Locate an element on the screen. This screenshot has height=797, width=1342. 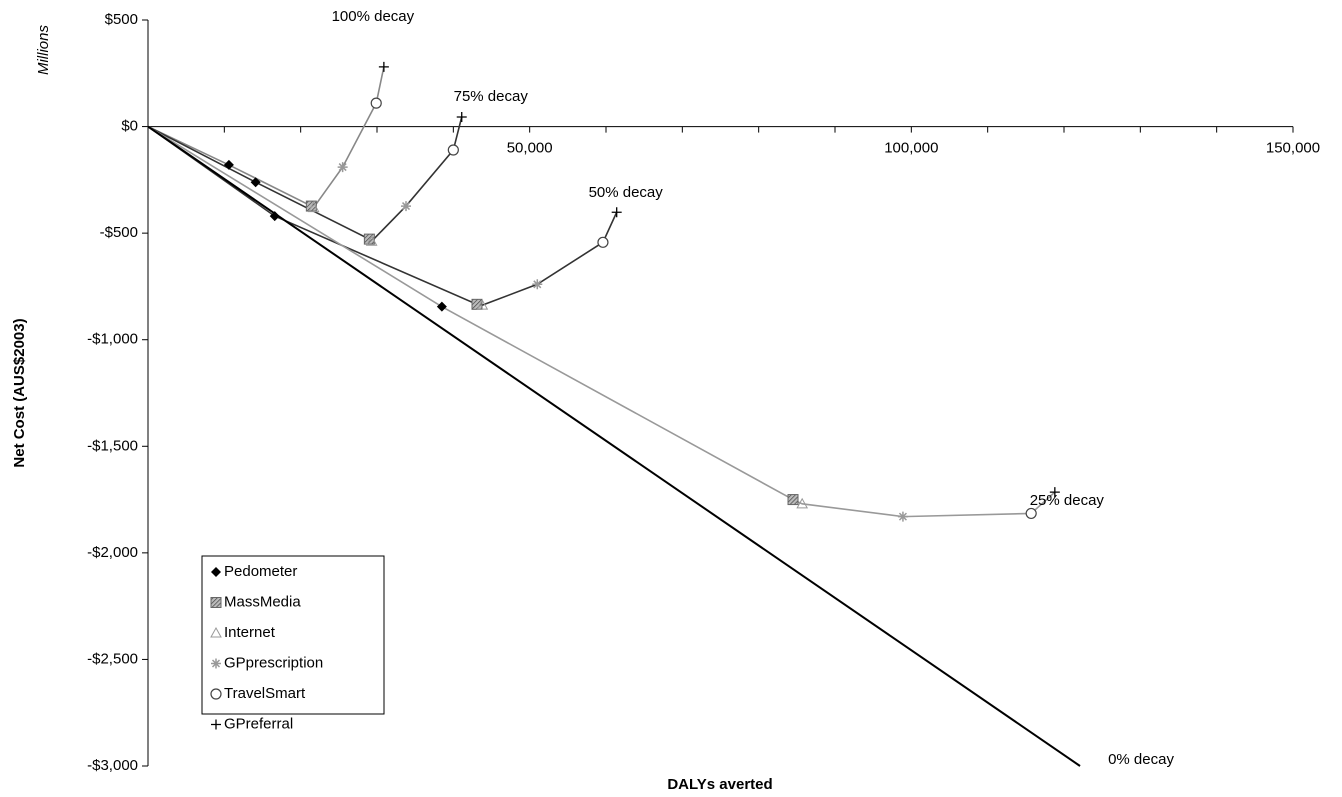
legend-label: MassMedia is located at coordinates (262, 601).